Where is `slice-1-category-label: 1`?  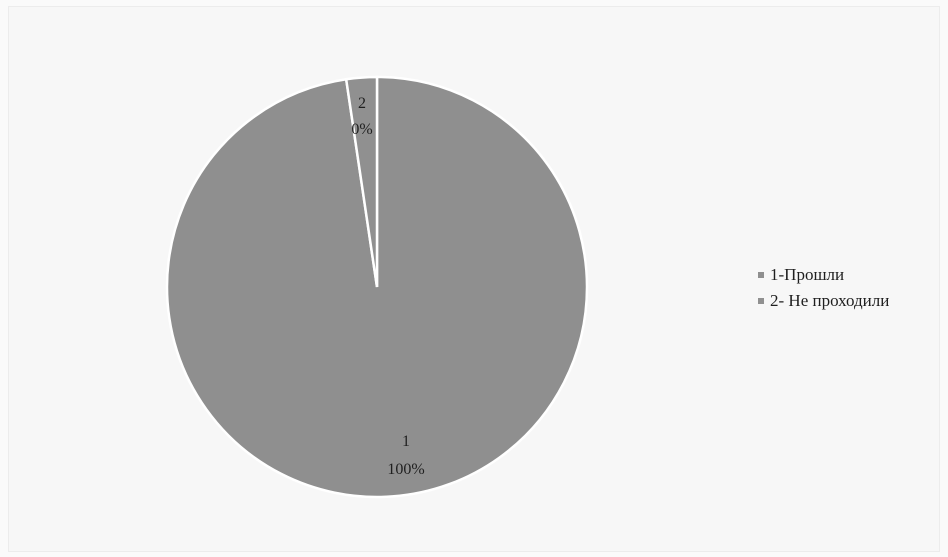
slice-1-category-label: 1 is located at coordinates (406, 441).